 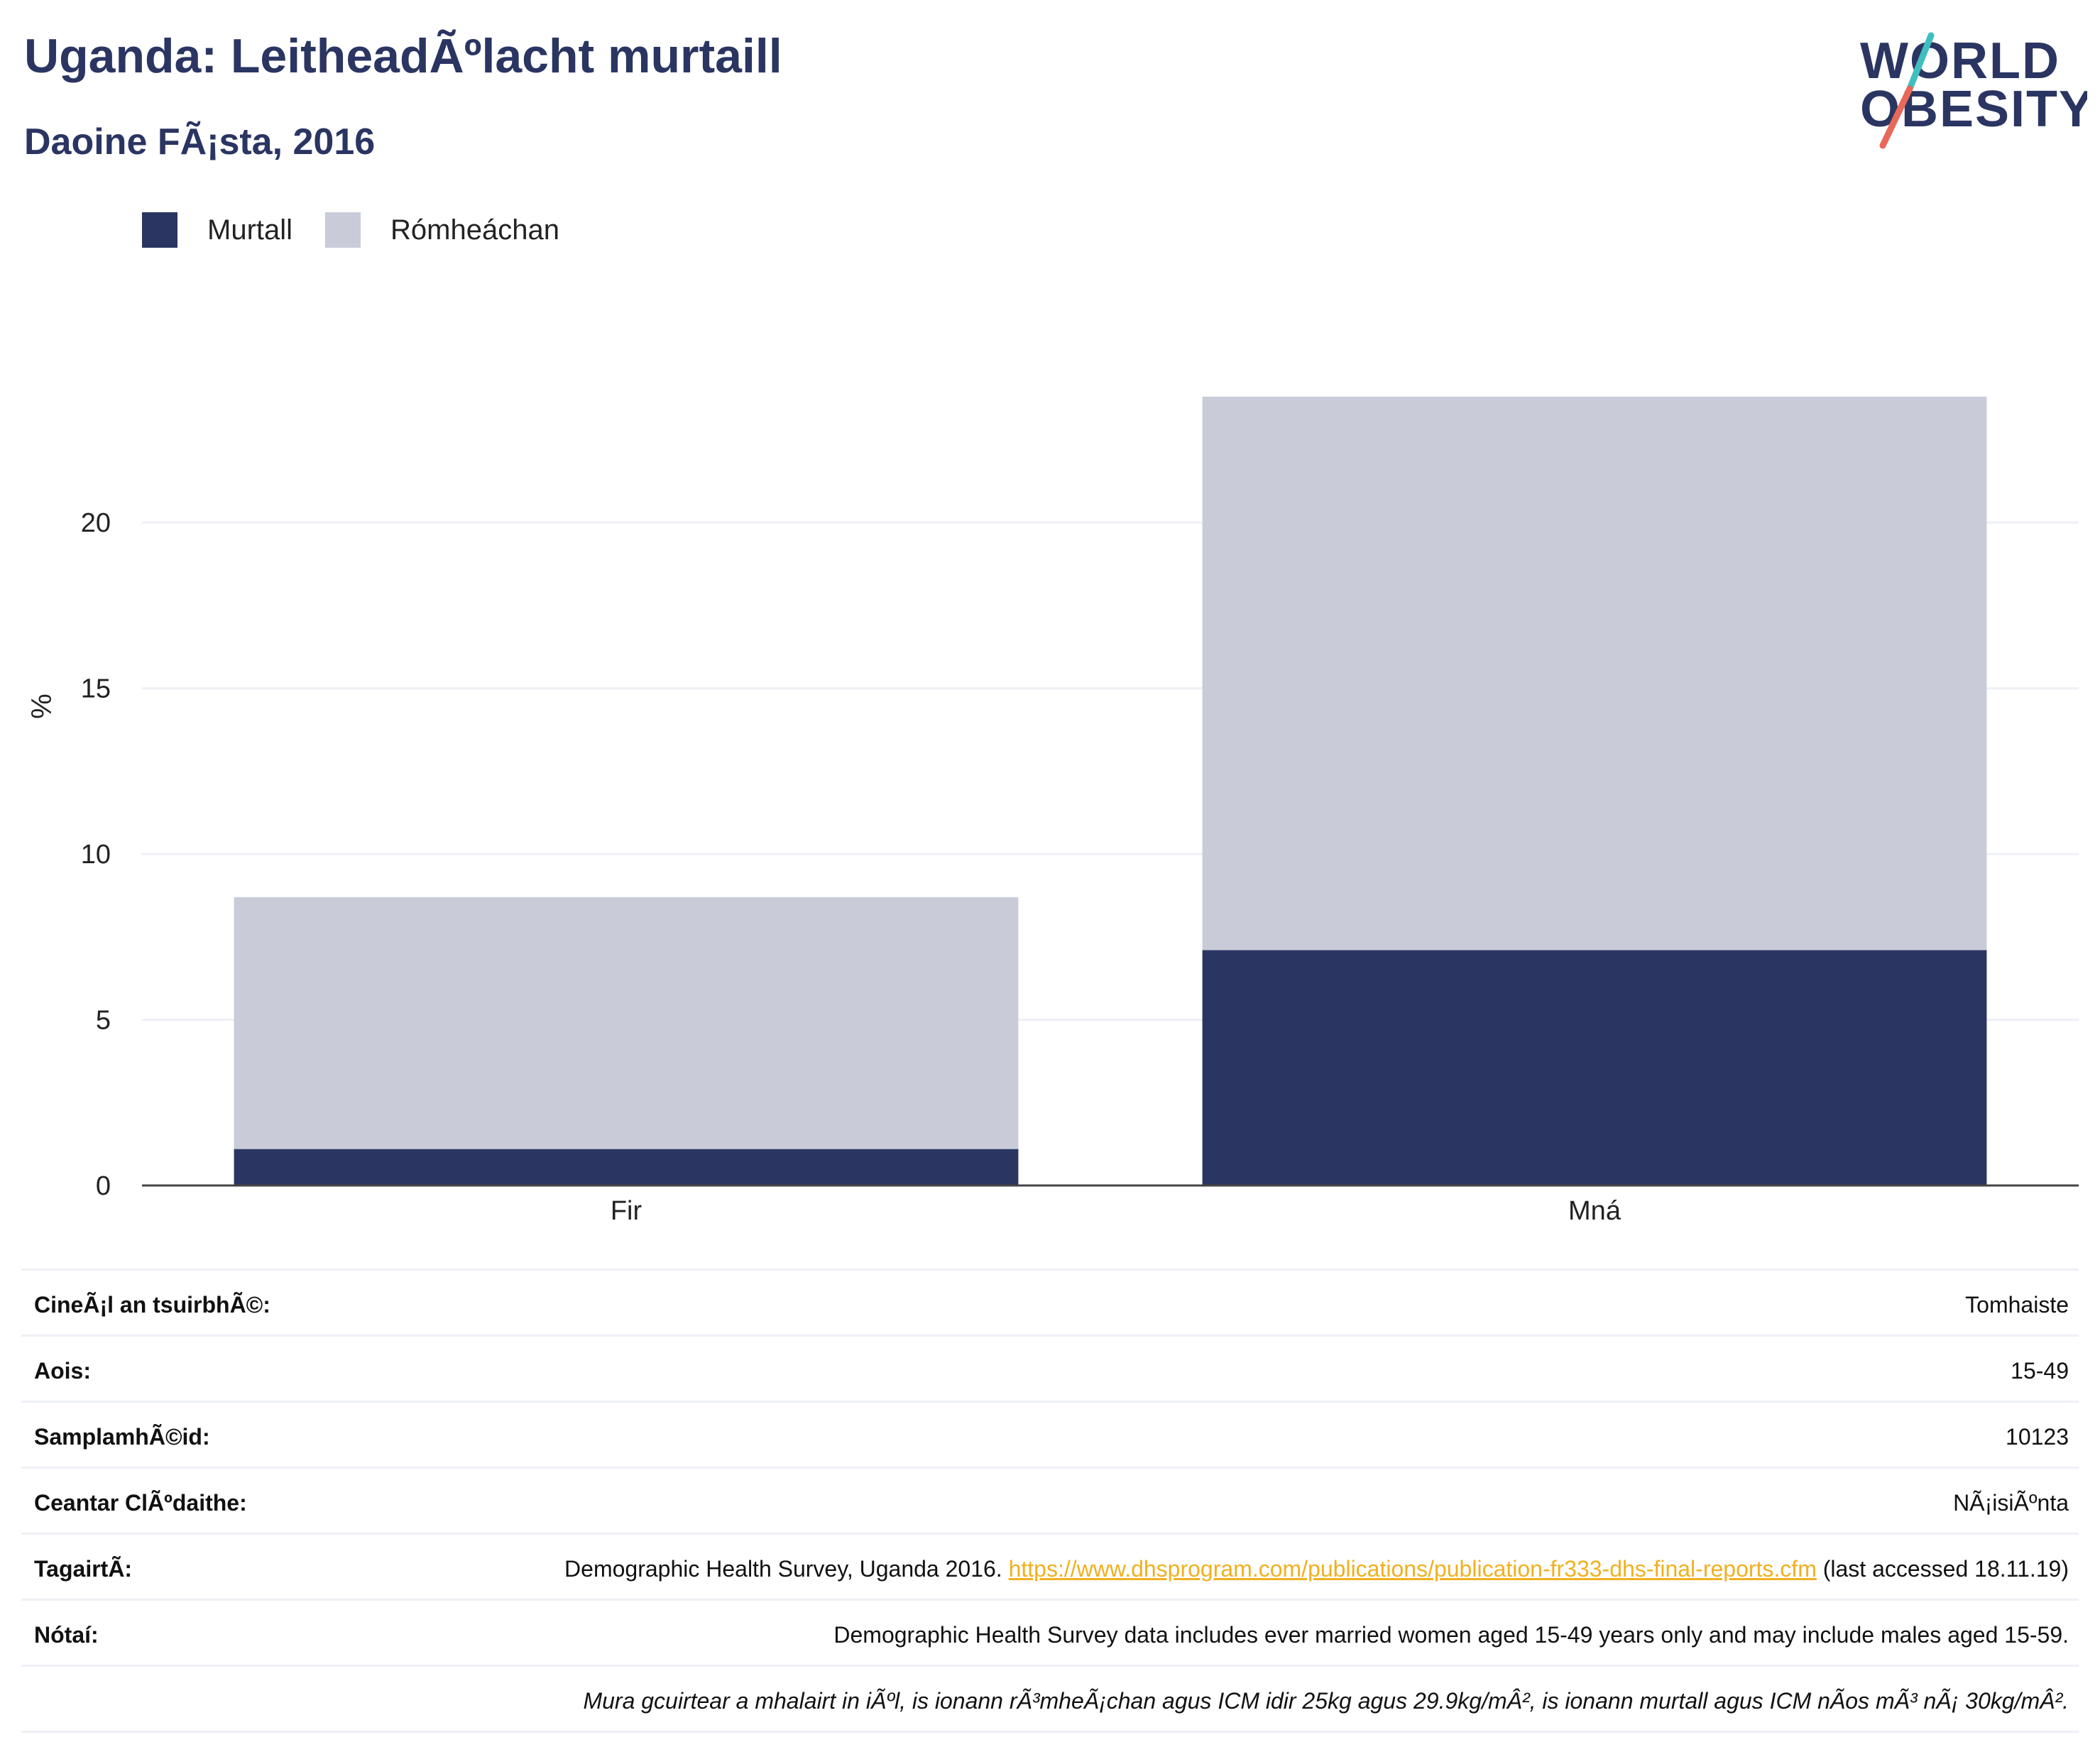 I want to click on chart-legend: Murtall Rómheáchan, so click(x=367, y=230).